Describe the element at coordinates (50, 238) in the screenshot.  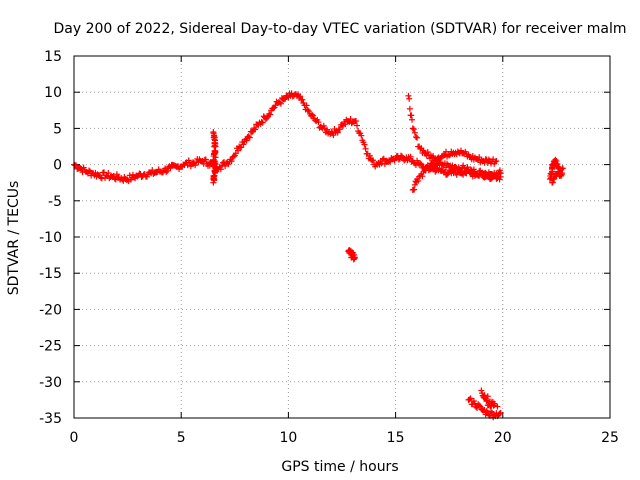
I see `y-tick-label: -10` at that location.